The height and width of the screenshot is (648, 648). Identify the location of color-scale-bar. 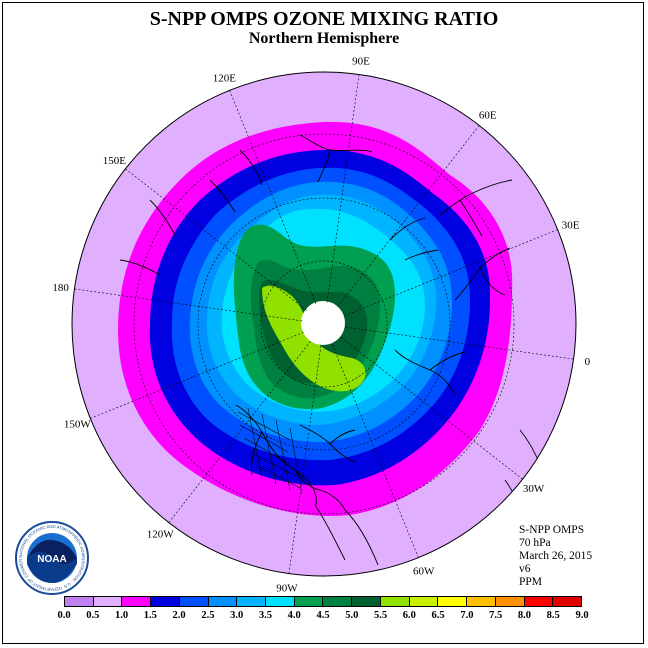
(323, 601).